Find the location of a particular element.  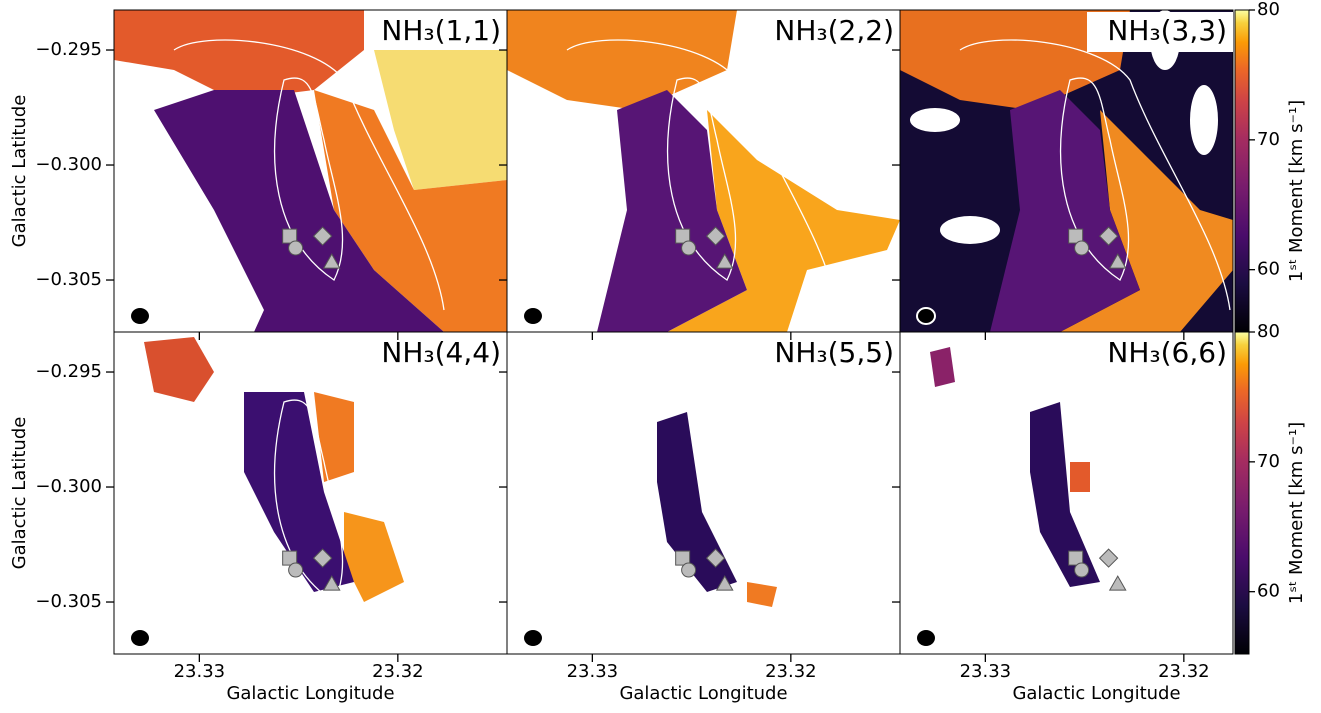

panel-title: NH₃(2,2) is located at coordinates (834, 30).